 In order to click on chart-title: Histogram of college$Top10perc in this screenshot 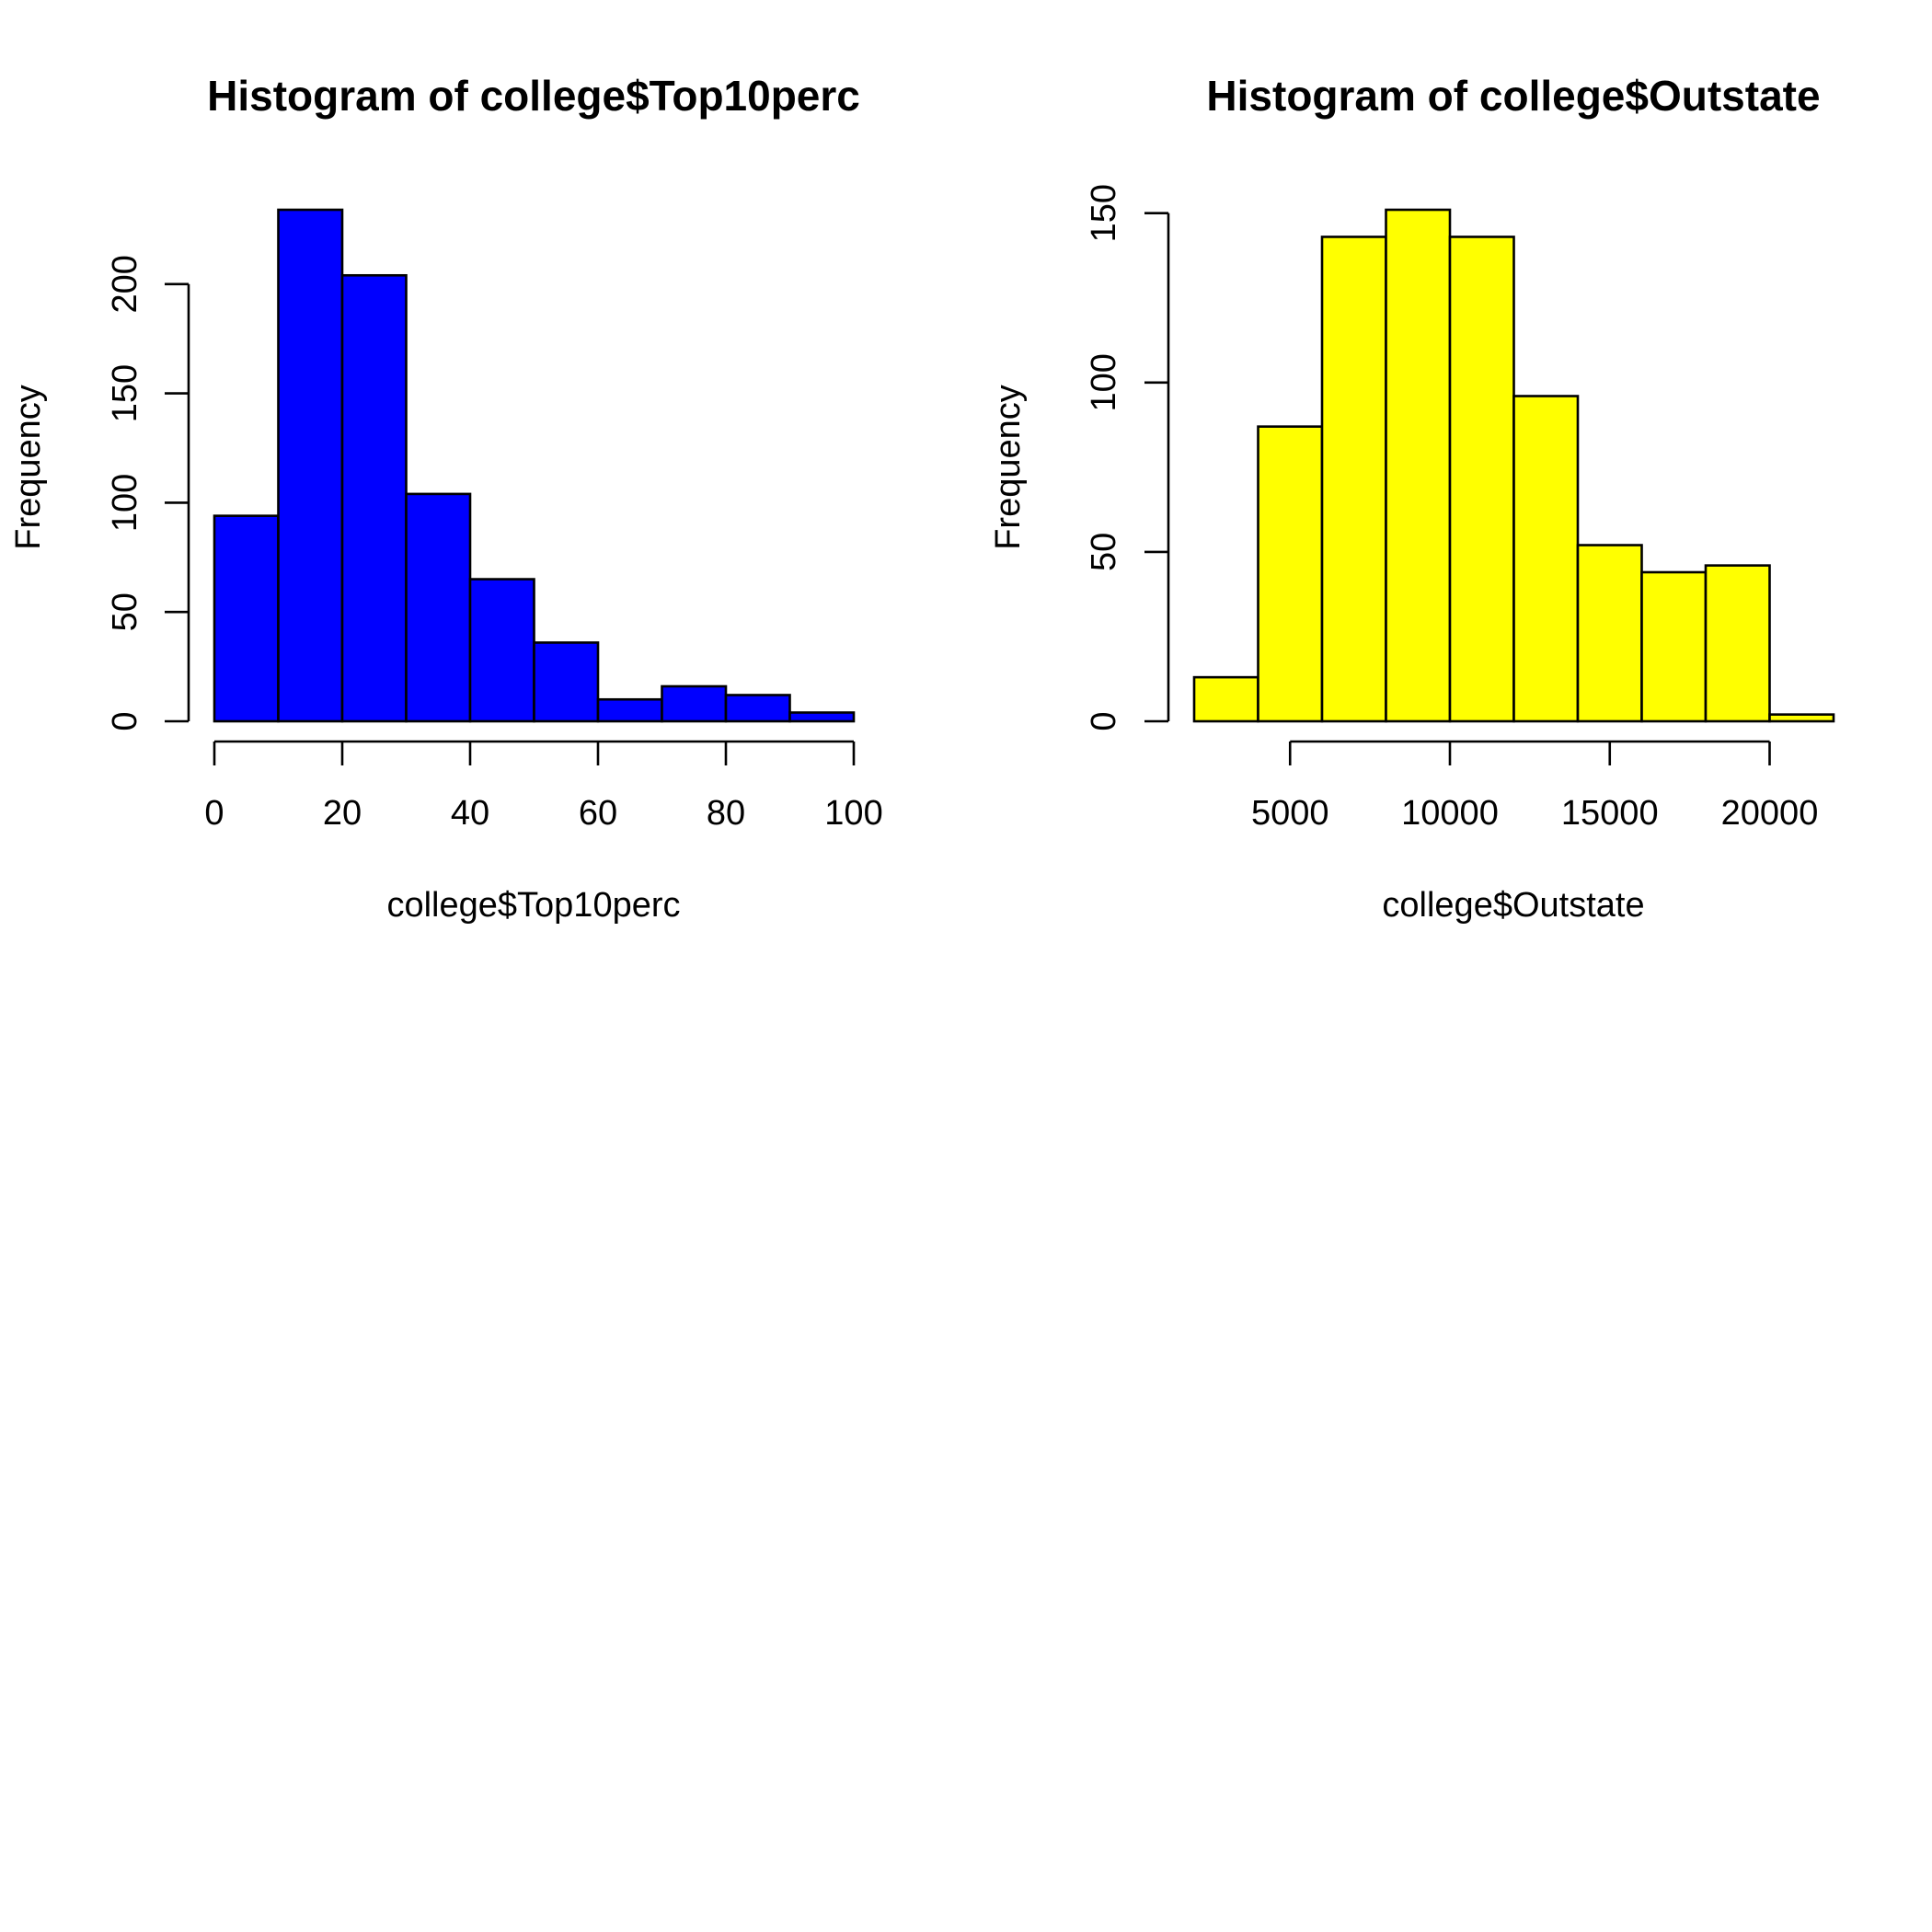, I will do `click(533, 96)`.